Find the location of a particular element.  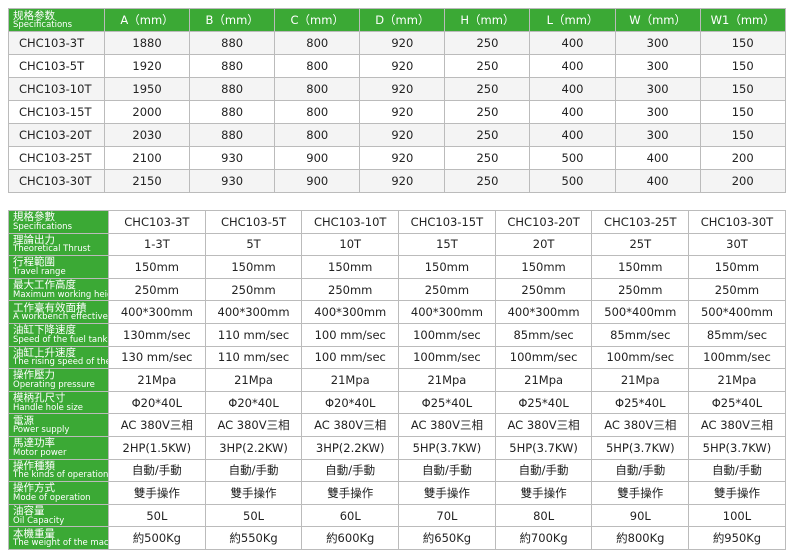

label-en: Specifications is located at coordinates (43, 25).